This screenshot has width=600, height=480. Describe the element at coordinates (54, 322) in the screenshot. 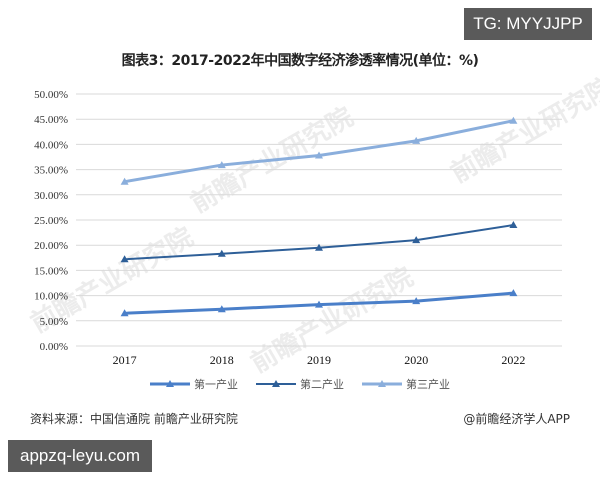

I see `y-tick-label: 5.00%` at that location.